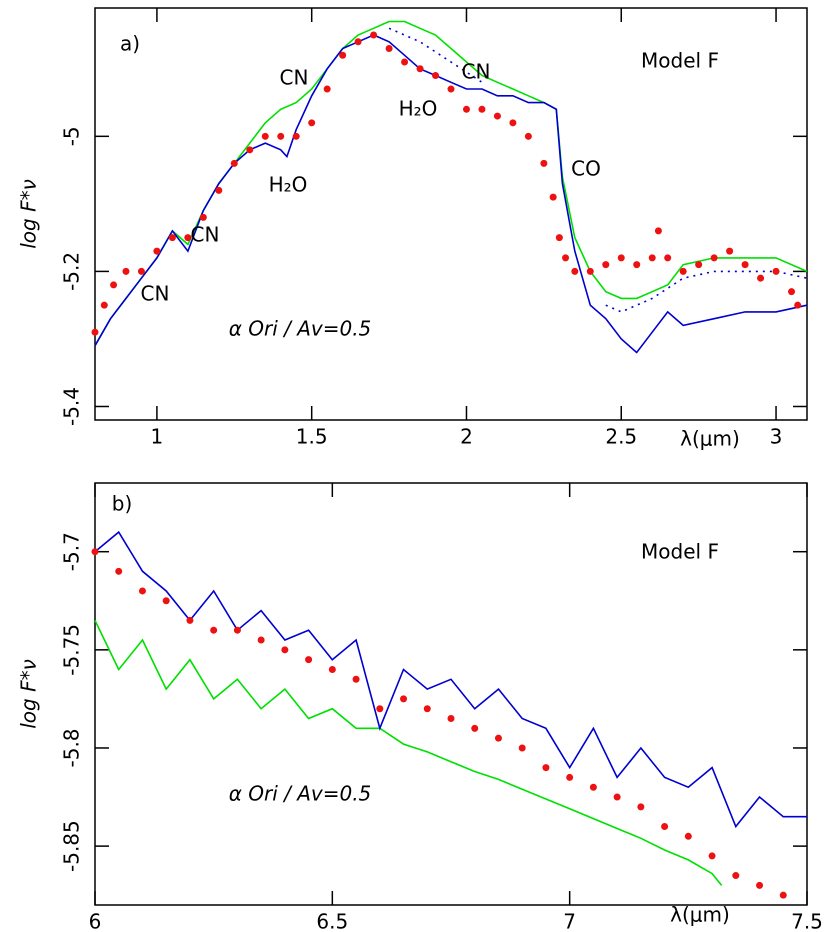 The height and width of the screenshot is (932, 830). Describe the element at coordinates (569, 921) in the screenshot. I see `x-tick-label: 7` at that location.